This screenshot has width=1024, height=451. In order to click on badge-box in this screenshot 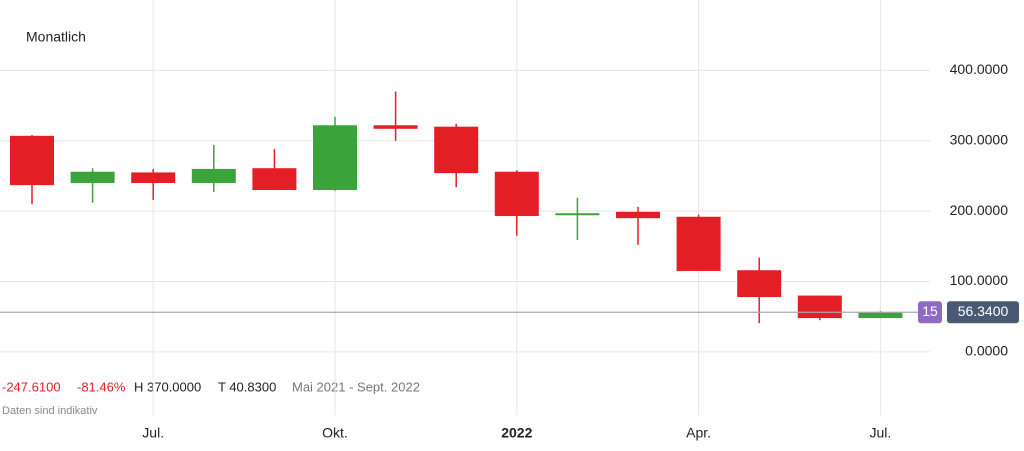, I will do `click(930, 312)`.